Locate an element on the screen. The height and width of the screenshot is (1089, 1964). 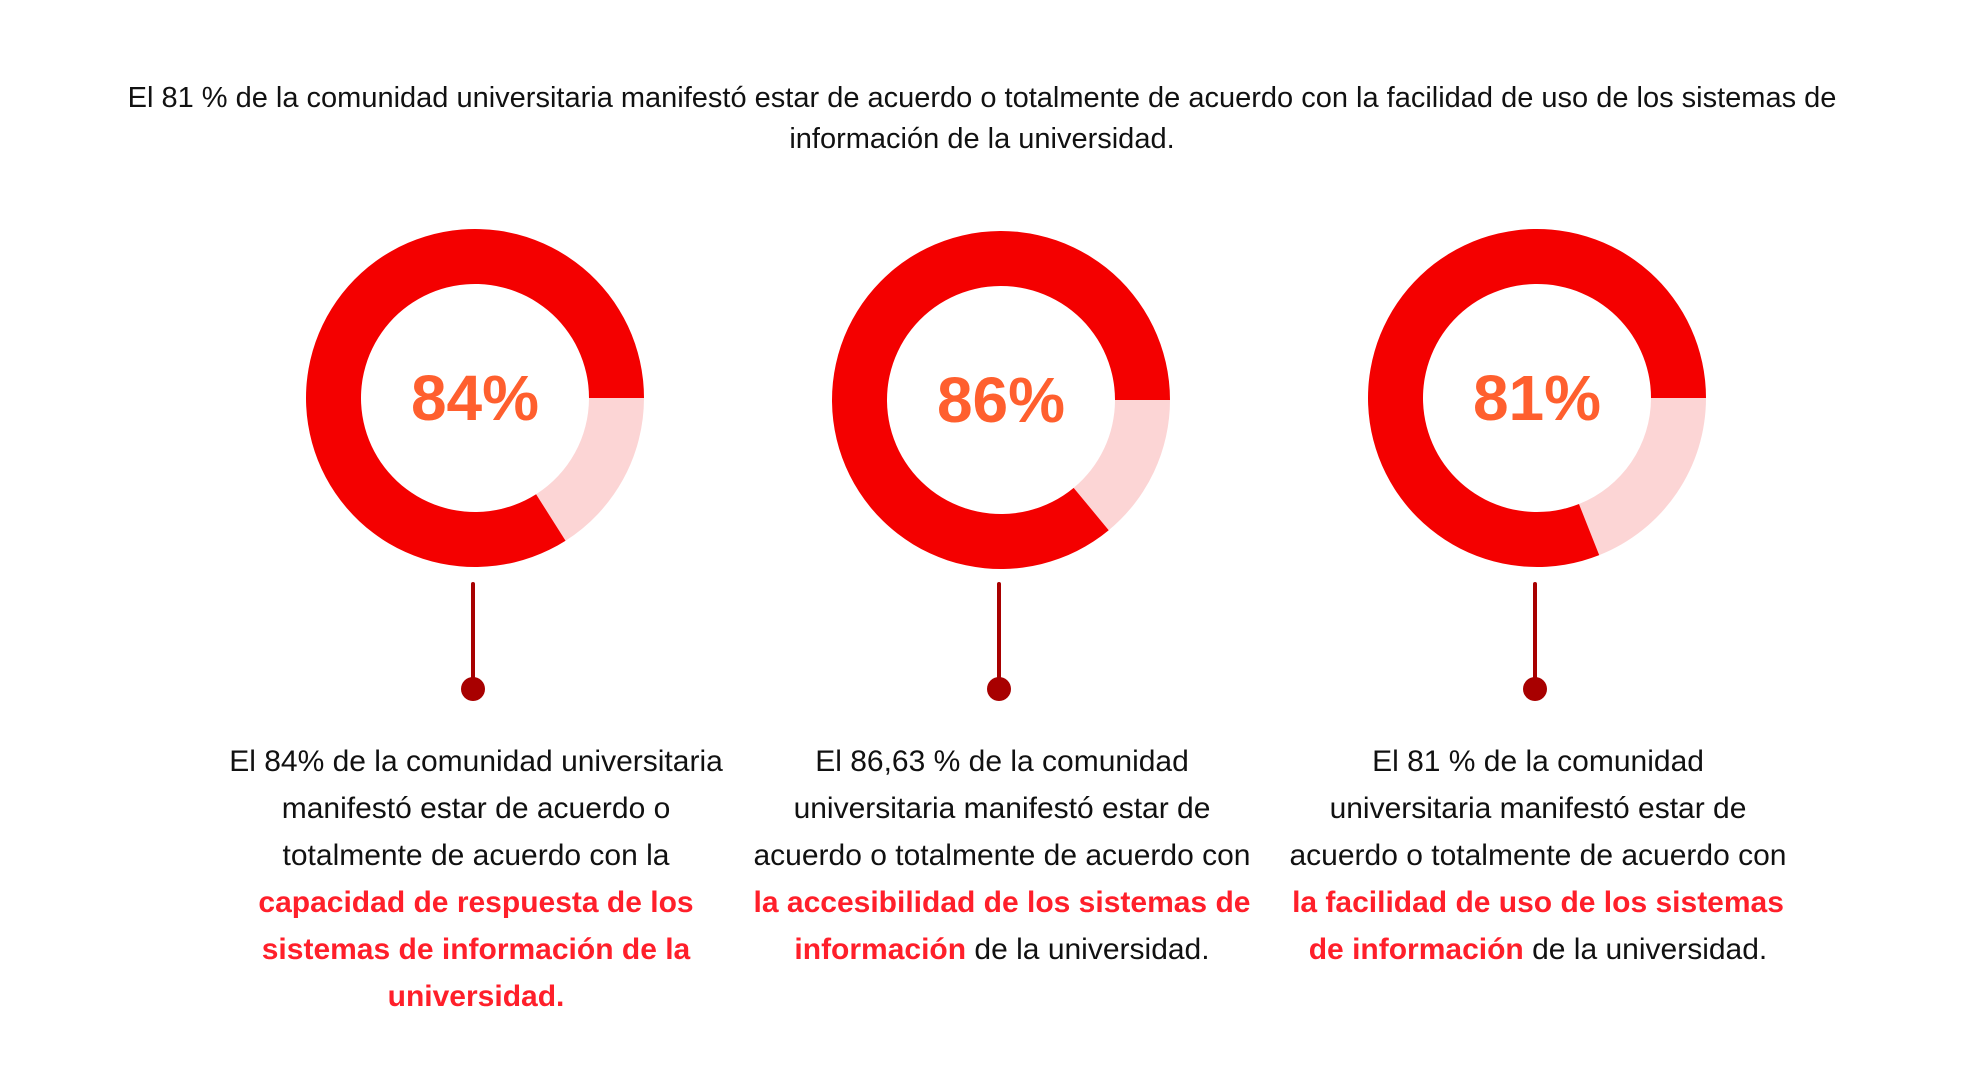
donut-percent-label: 84% is located at coordinates (475, 398).